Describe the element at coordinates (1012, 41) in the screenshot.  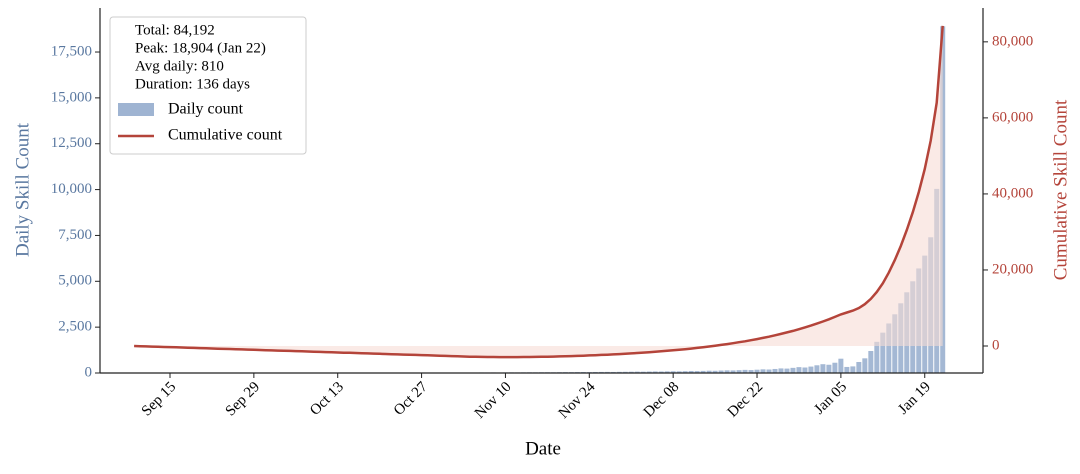
I see `y2-tick-label: 80,000` at that location.